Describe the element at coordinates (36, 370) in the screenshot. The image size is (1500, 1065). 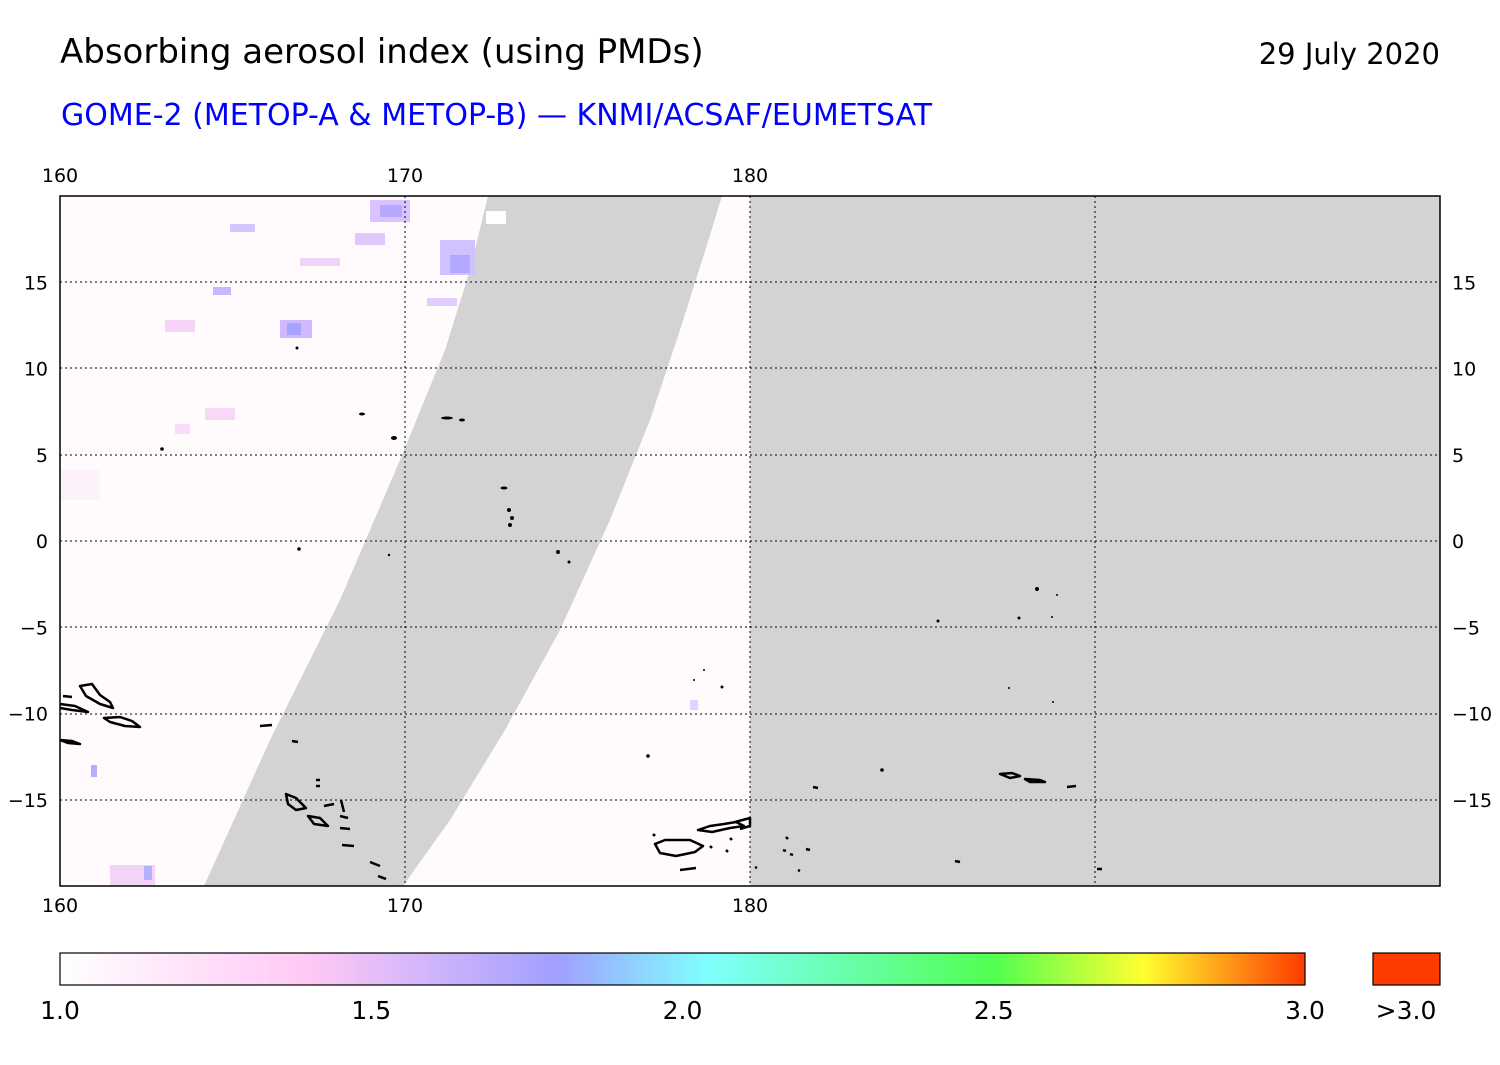
I see `lat-tick-label-left: 10` at that location.